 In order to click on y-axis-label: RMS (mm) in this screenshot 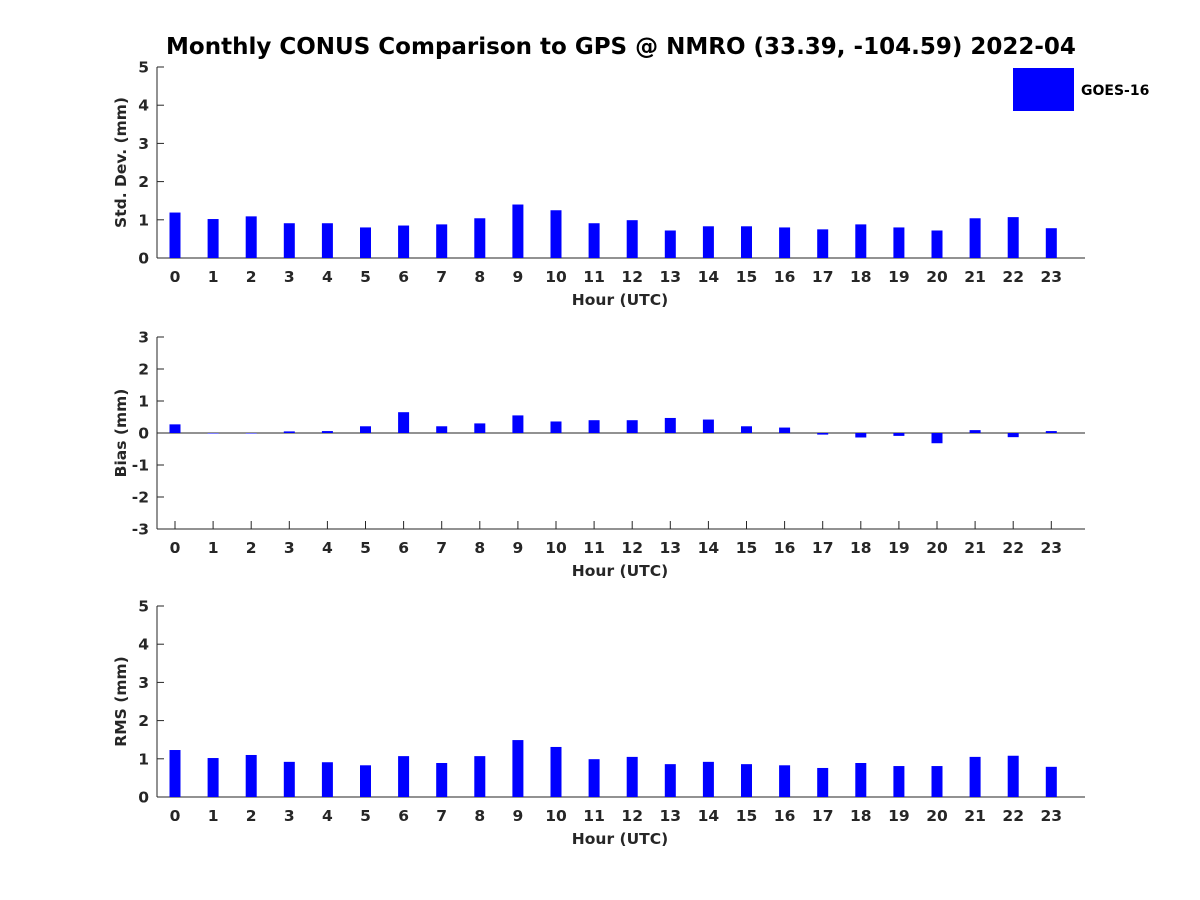, I will do `click(121, 701)`.